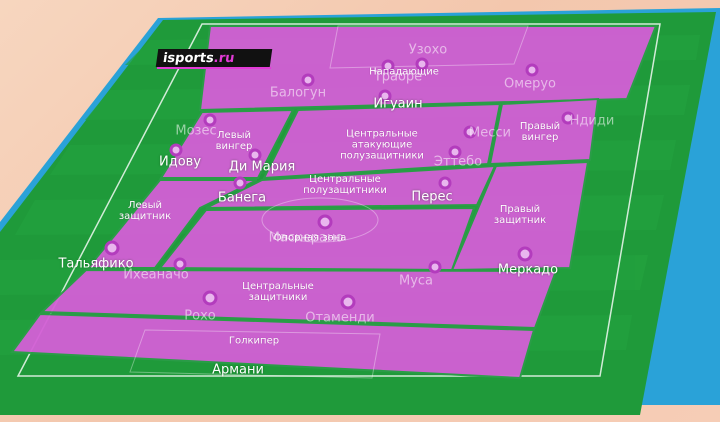 The image size is (720, 422). I want to click on sports-ru-logo: i sports .ru, so click(214, 58).